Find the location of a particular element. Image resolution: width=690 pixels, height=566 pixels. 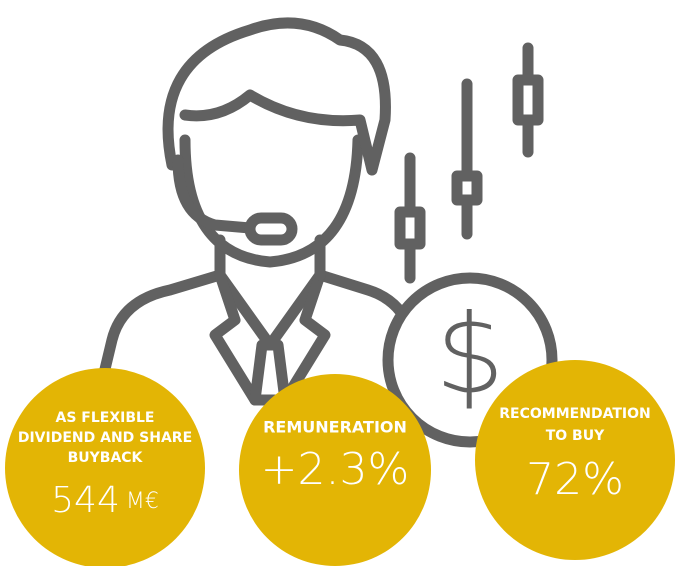

face is located at coordinates (271, 201).